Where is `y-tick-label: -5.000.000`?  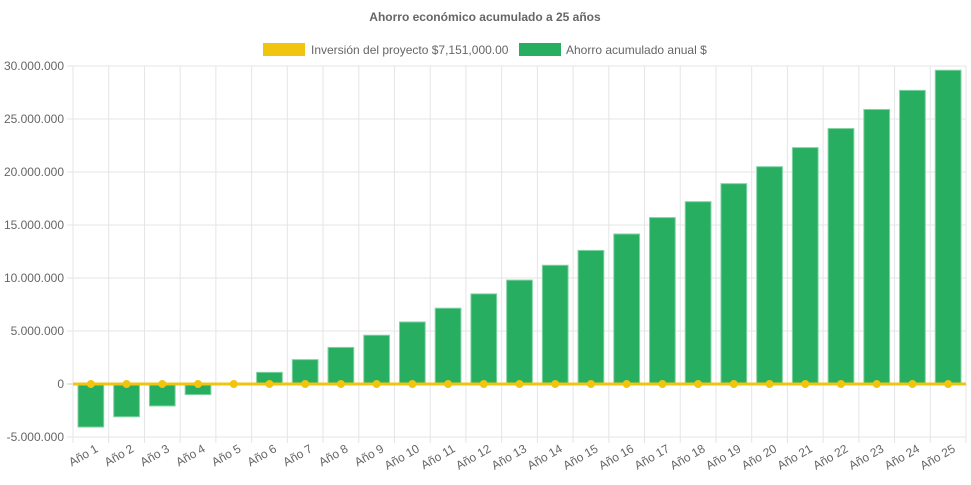 y-tick-label: -5.000.000 is located at coordinates (36, 437).